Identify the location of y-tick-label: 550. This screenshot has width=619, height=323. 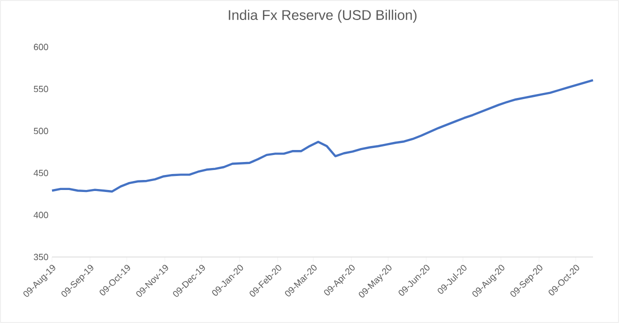
(41, 89).